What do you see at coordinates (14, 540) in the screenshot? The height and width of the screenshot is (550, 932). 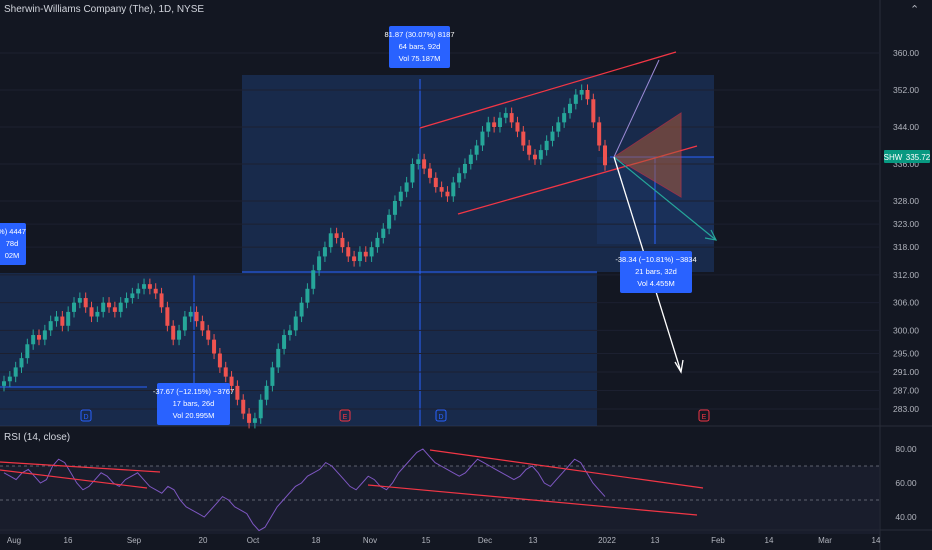 I see `time-tick-label: Aug` at bounding box center [14, 540].